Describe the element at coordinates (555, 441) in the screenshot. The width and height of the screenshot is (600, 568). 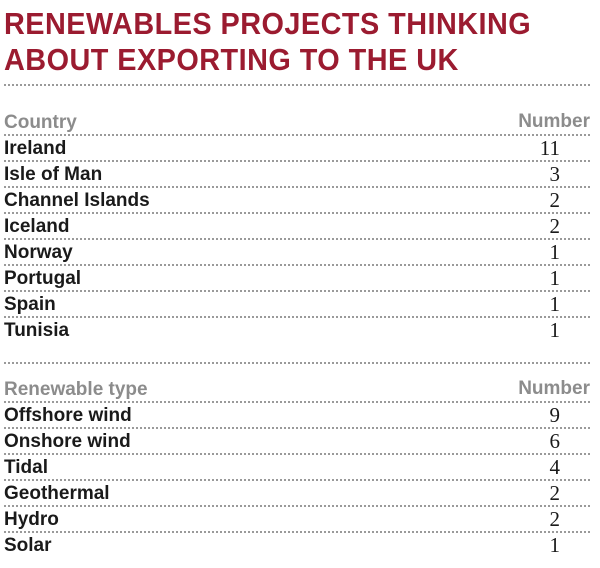
I see `row-value: 6` at that location.